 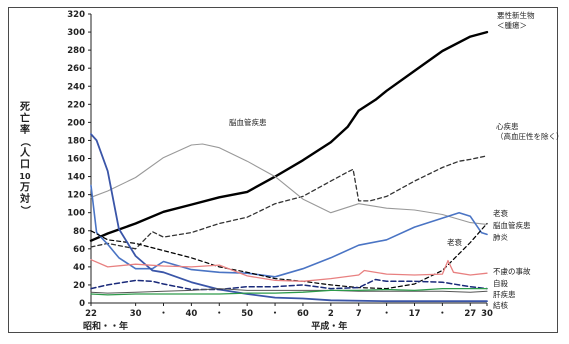 I want to click on y-tick-label: 140, so click(x=76, y=178).